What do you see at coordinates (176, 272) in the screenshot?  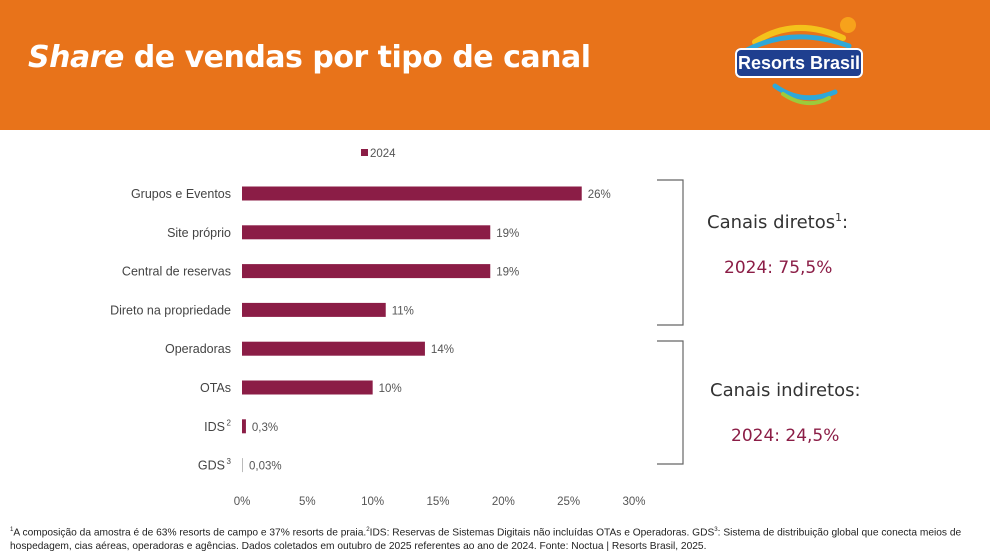 I see `category-label: Central de reservas` at bounding box center [176, 272].